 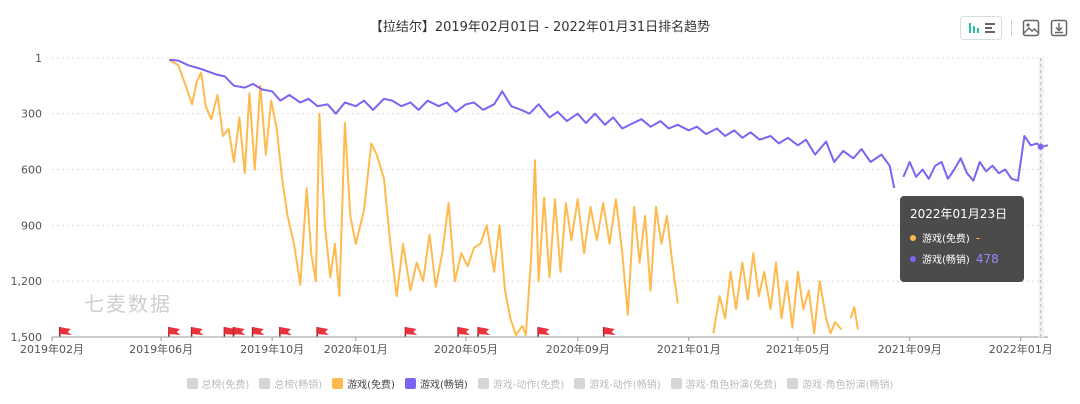 What do you see at coordinates (27, 281) in the screenshot?
I see `y-tick-label: 1,200` at bounding box center [27, 281].